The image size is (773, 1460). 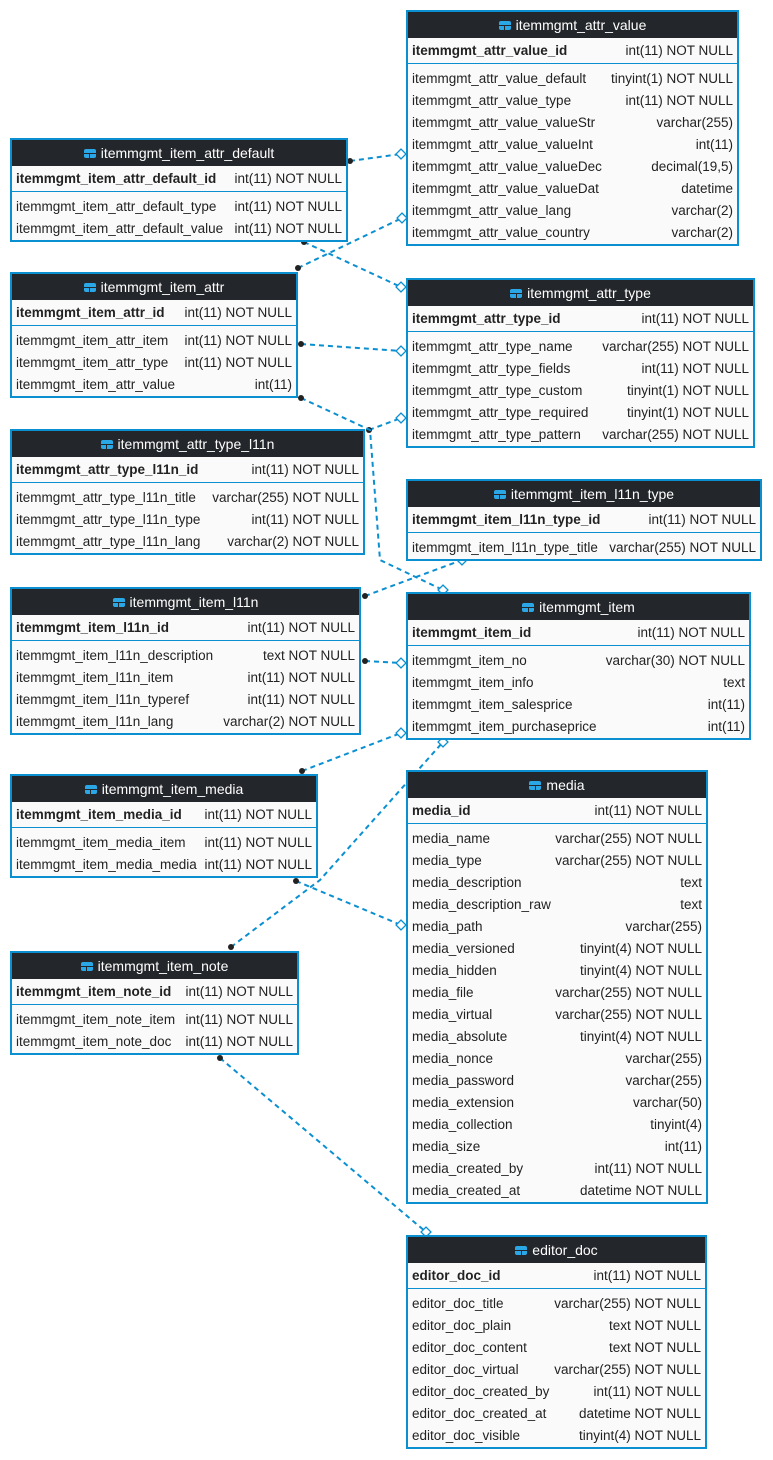 I want to click on table-header: itemmgmt_item, so click(x=578, y=607).